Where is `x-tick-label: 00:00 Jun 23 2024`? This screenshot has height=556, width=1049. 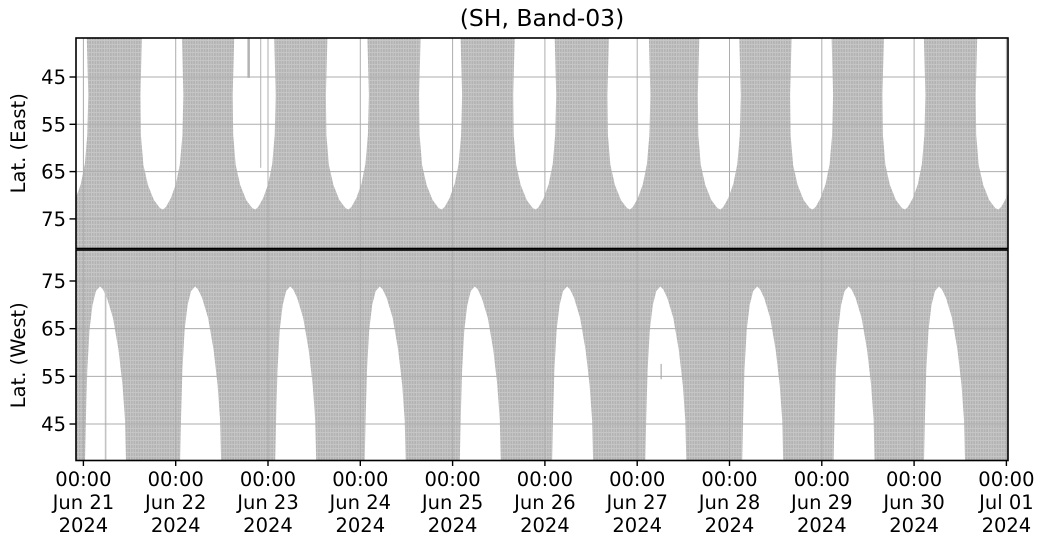
x-tick-label: 00:00 Jun 23 2024 is located at coordinates (266, 502).